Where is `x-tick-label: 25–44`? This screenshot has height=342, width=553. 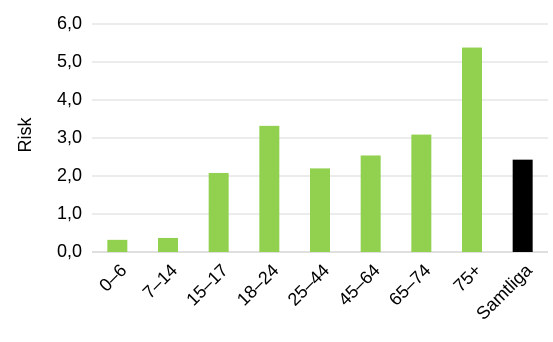 x-tick-label: 25–44 is located at coordinates (309, 285).